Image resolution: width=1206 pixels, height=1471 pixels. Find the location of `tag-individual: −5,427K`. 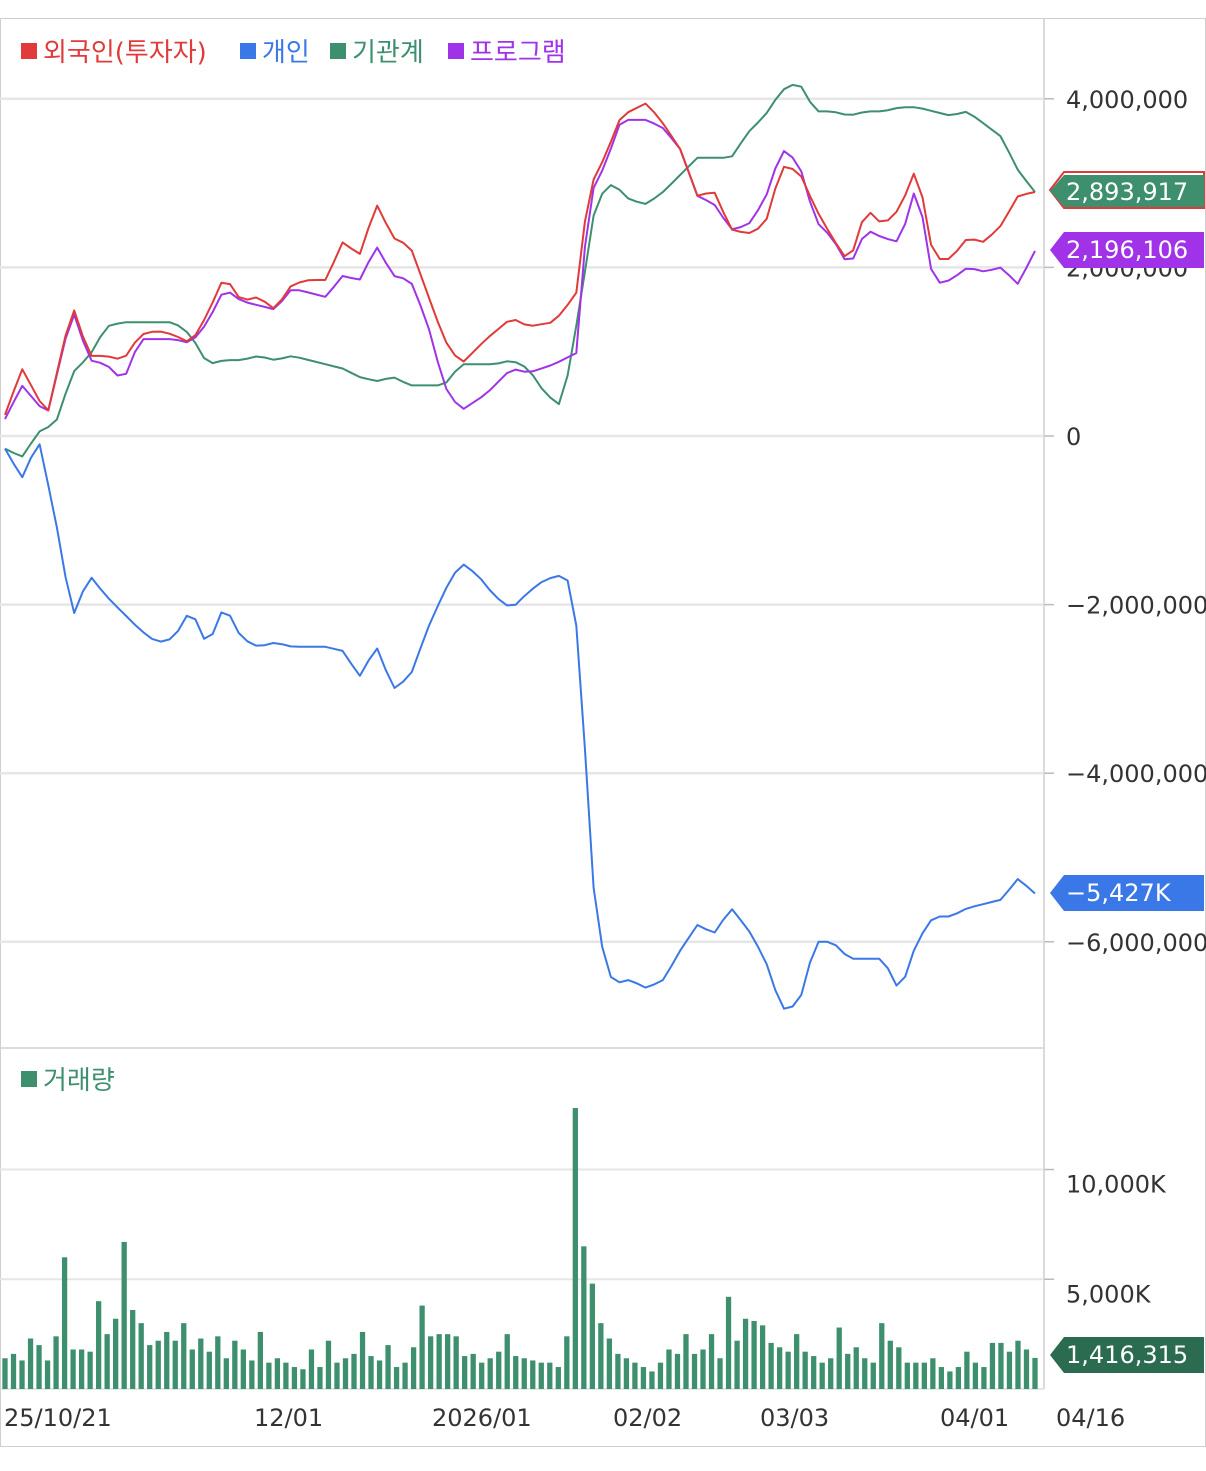

tag-individual: −5,427K is located at coordinates (1127, 893).